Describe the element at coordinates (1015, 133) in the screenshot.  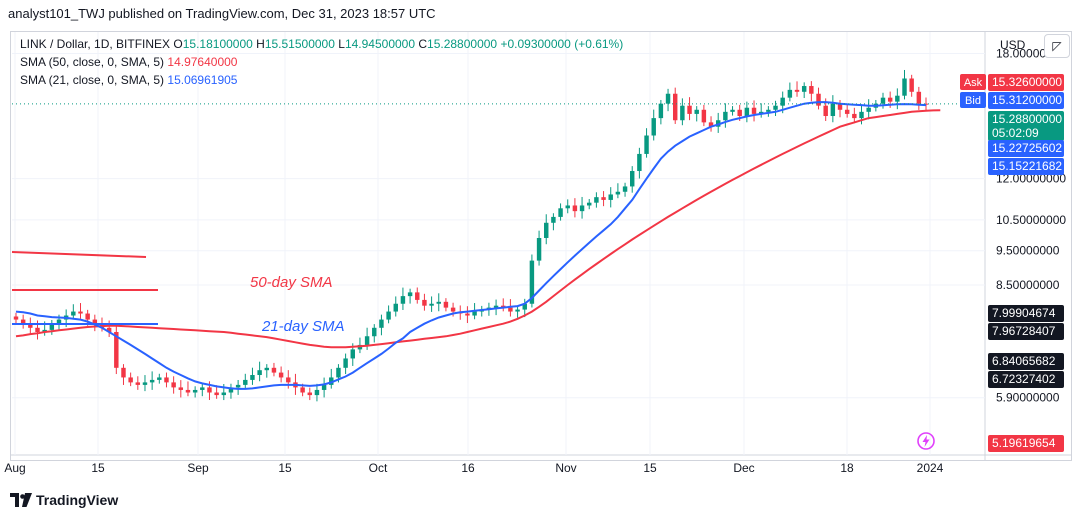
I see `price-tag-countdown: 05:02:09` at that location.